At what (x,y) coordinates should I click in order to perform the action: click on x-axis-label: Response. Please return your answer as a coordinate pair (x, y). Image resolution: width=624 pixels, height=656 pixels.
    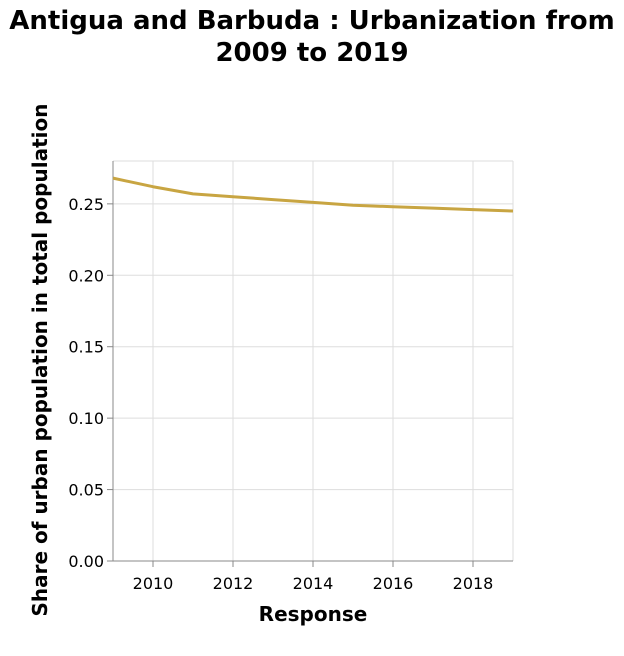
    Looking at the image, I should click on (313, 614).